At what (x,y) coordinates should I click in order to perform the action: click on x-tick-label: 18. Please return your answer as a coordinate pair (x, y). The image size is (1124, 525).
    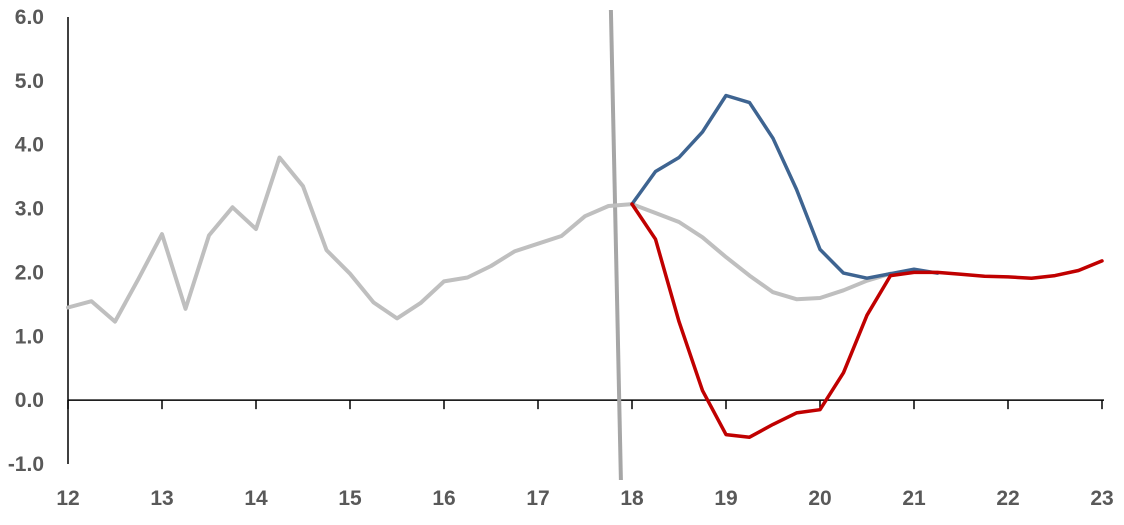
    Looking at the image, I should click on (632, 498).